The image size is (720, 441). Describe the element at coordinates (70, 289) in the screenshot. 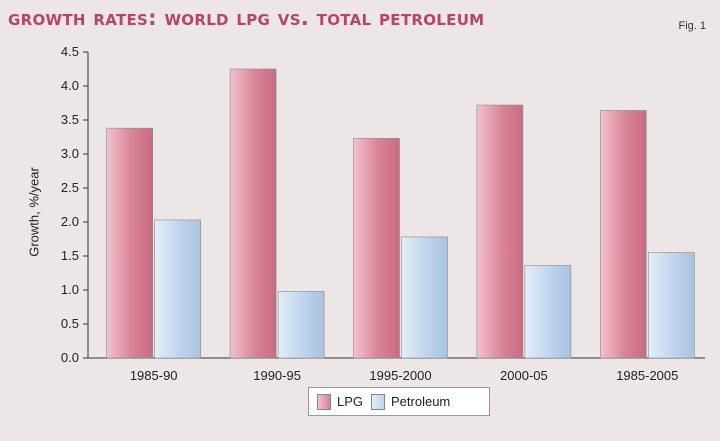

I see `y-tick-label: 1.0` at that location.